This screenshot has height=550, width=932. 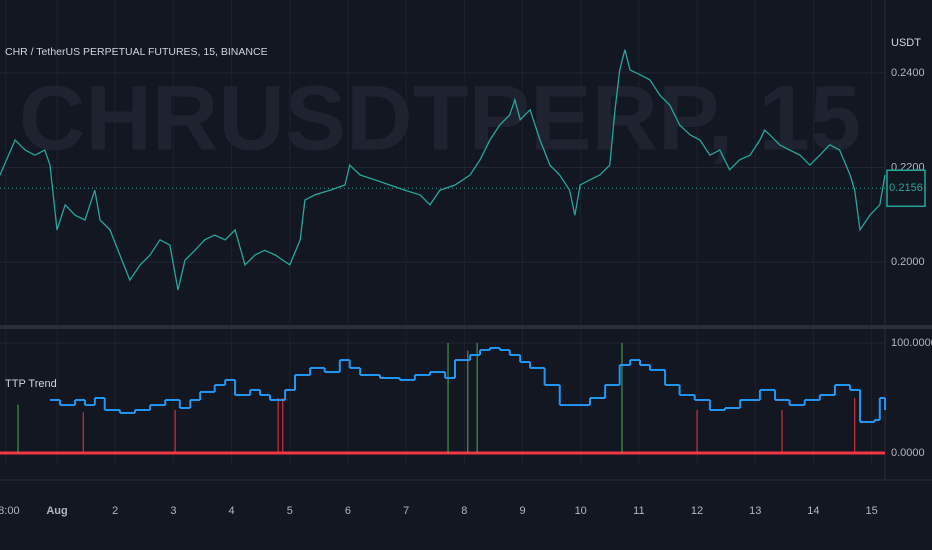 I want to click on x-tick-label: 13, so click(x=755, y=511).